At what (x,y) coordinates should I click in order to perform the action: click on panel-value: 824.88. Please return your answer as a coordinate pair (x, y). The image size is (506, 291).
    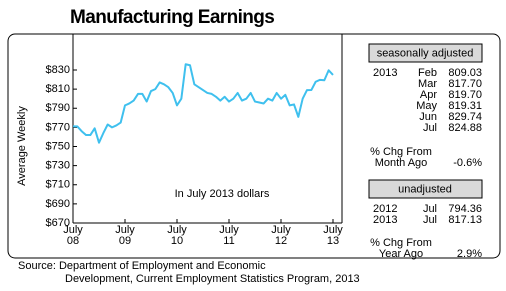
    Looking at the image, I should click on (465, 128).